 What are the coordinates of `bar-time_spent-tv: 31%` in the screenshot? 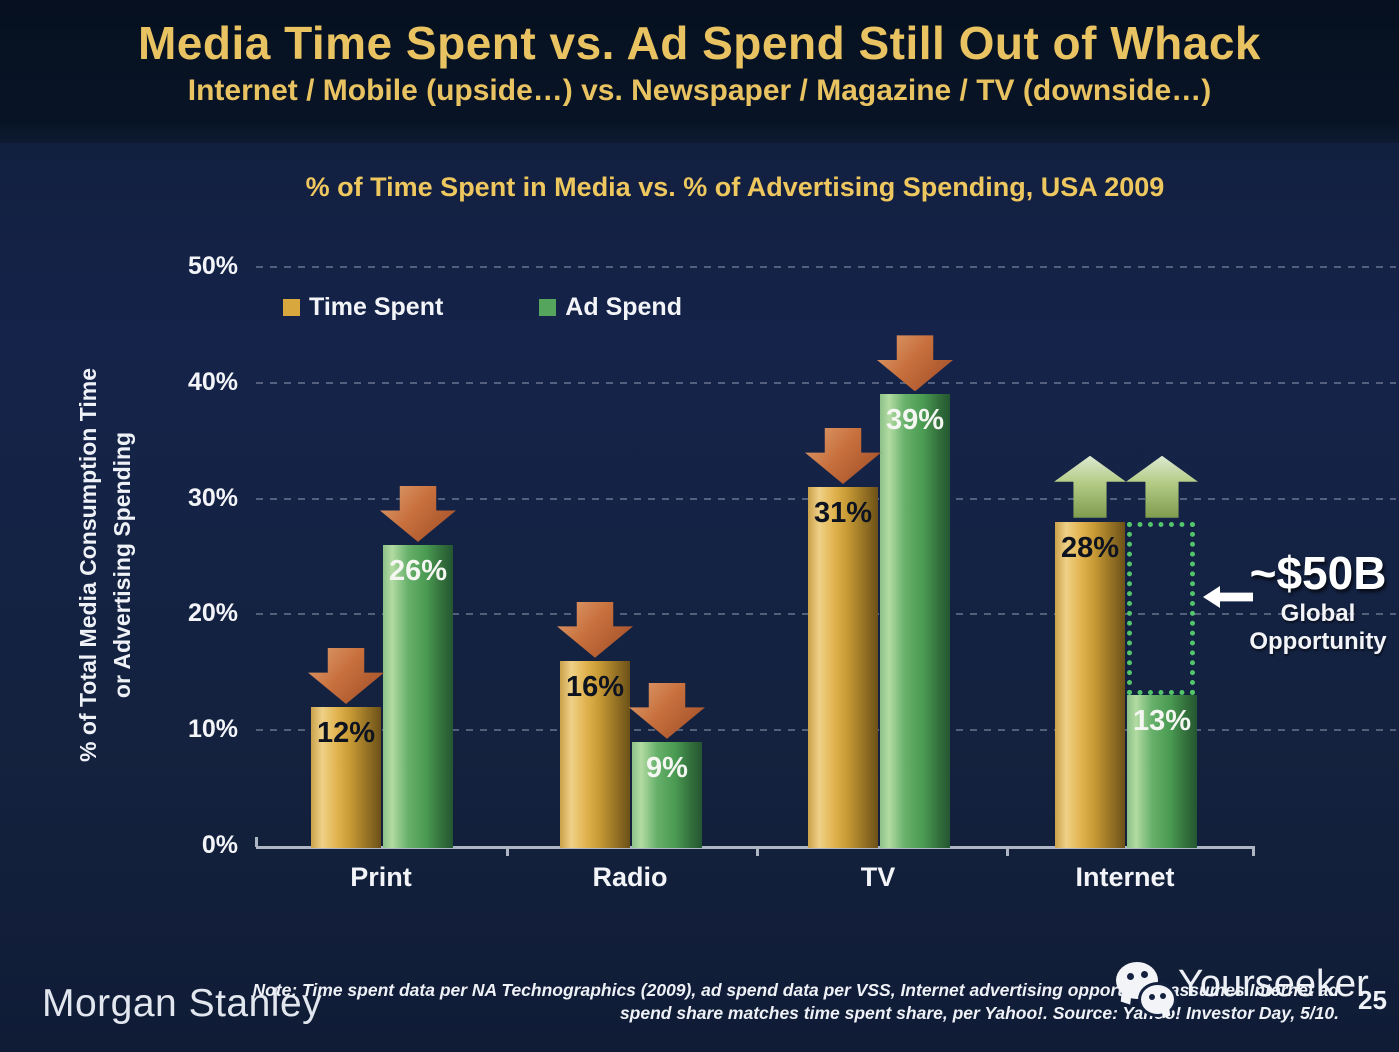 It's located at (843, 667).